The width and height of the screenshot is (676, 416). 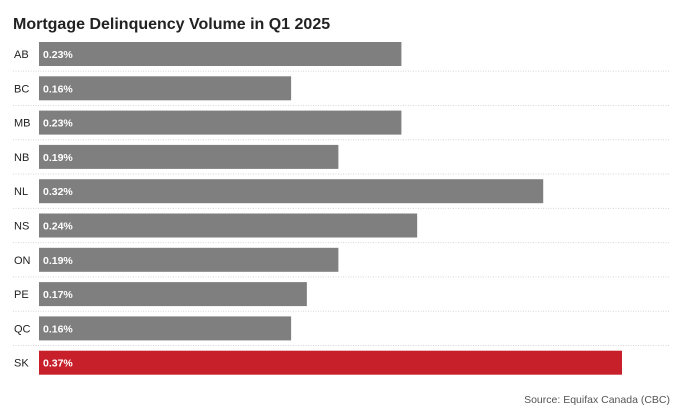 What do you see at coordinates (58, 55) in the screenshot?
I see `value-label-ab: 0.23%` at bounding box center [58, 55].